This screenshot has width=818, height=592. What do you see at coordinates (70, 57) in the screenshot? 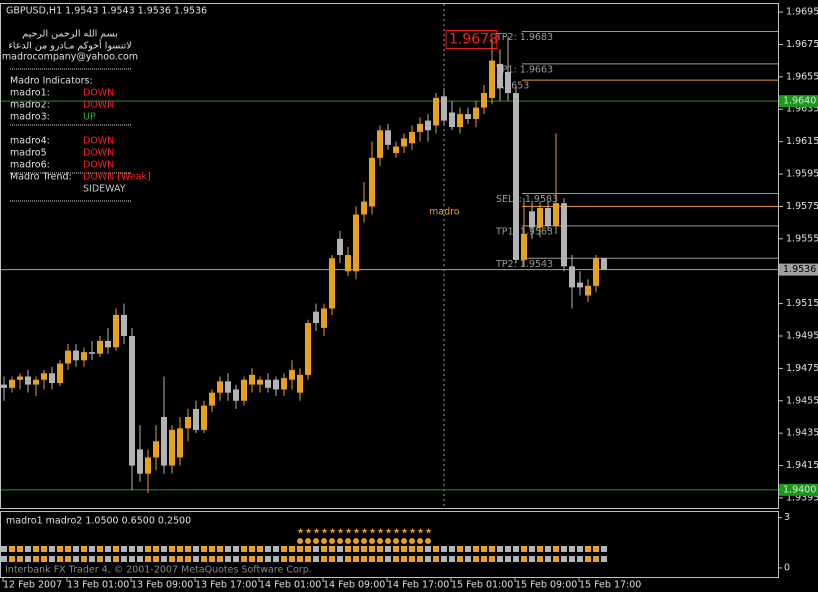
I see `panel-line: madrocompany@yahoo.com` at bounding box center [70, 57].